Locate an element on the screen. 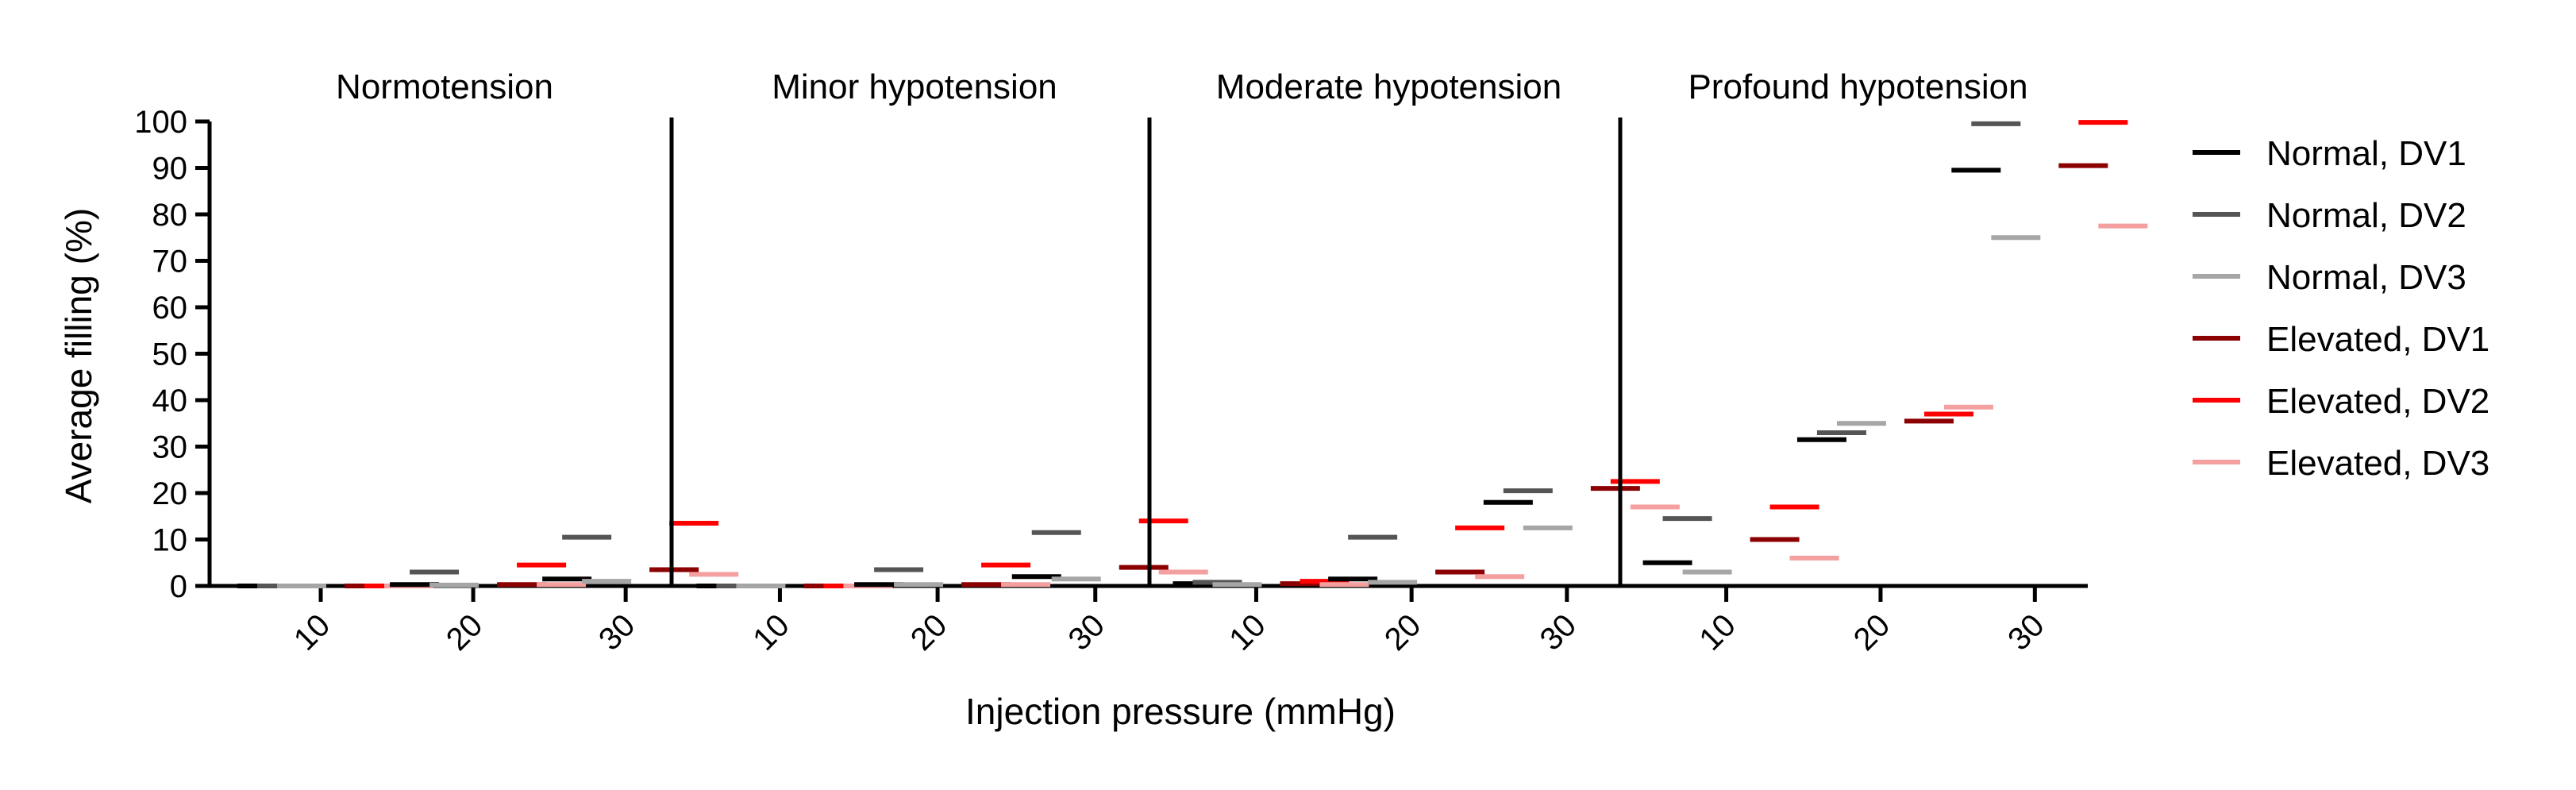 This screenshot has height=790, width=2576. y-tick-label: 60 is located at coordinates (170, 308).